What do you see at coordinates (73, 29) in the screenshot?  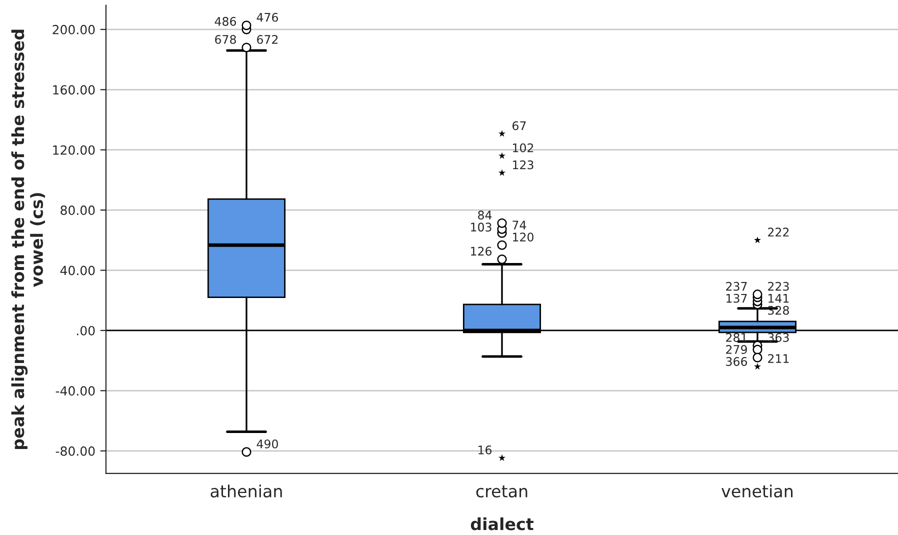 I see `y-tick-label: 200.00` at bounding box center [73, 29].